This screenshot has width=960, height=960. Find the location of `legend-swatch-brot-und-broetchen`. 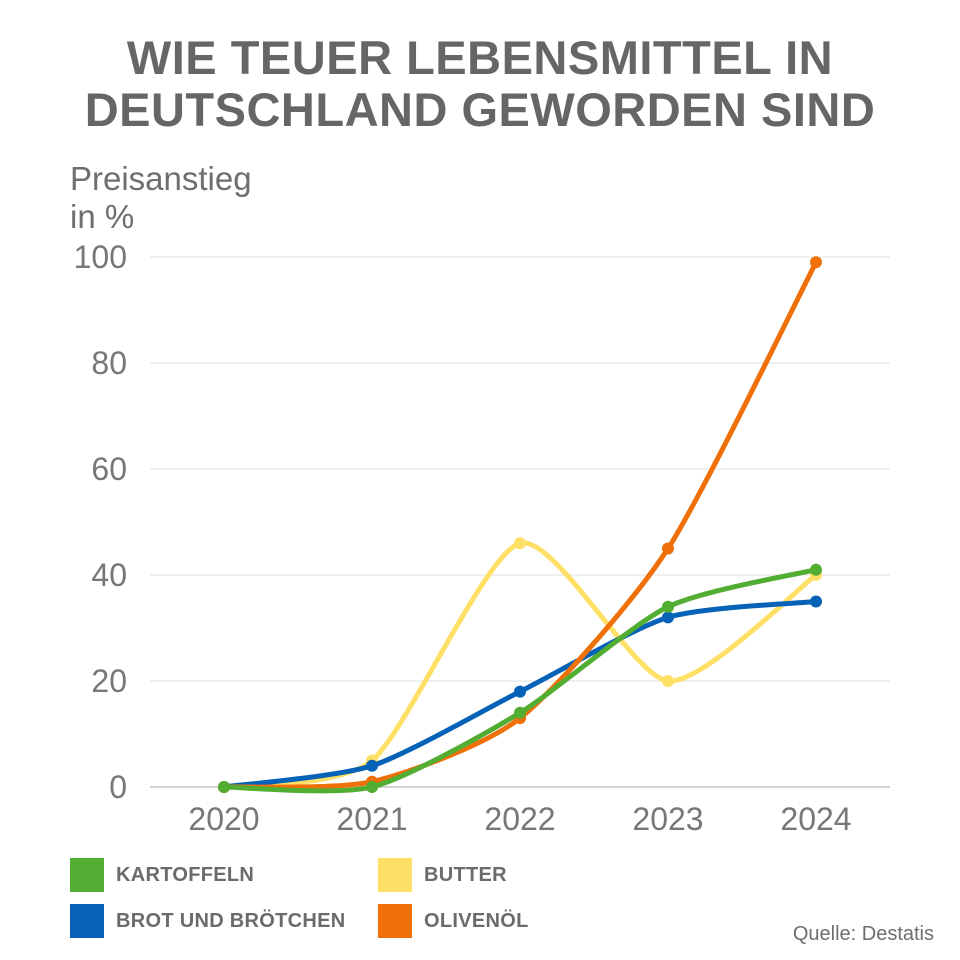

legend-swatch-brot-und-broetchen is located at coordinates (87, 921).